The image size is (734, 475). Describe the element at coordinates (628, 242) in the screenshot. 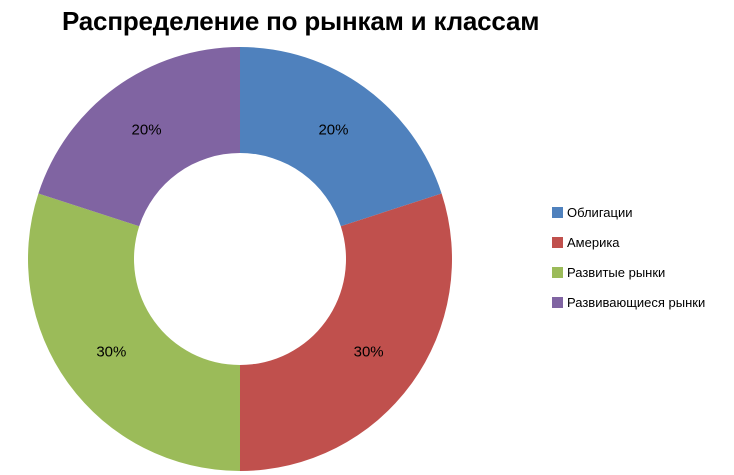

I see `legend-item: Америка` at that location.